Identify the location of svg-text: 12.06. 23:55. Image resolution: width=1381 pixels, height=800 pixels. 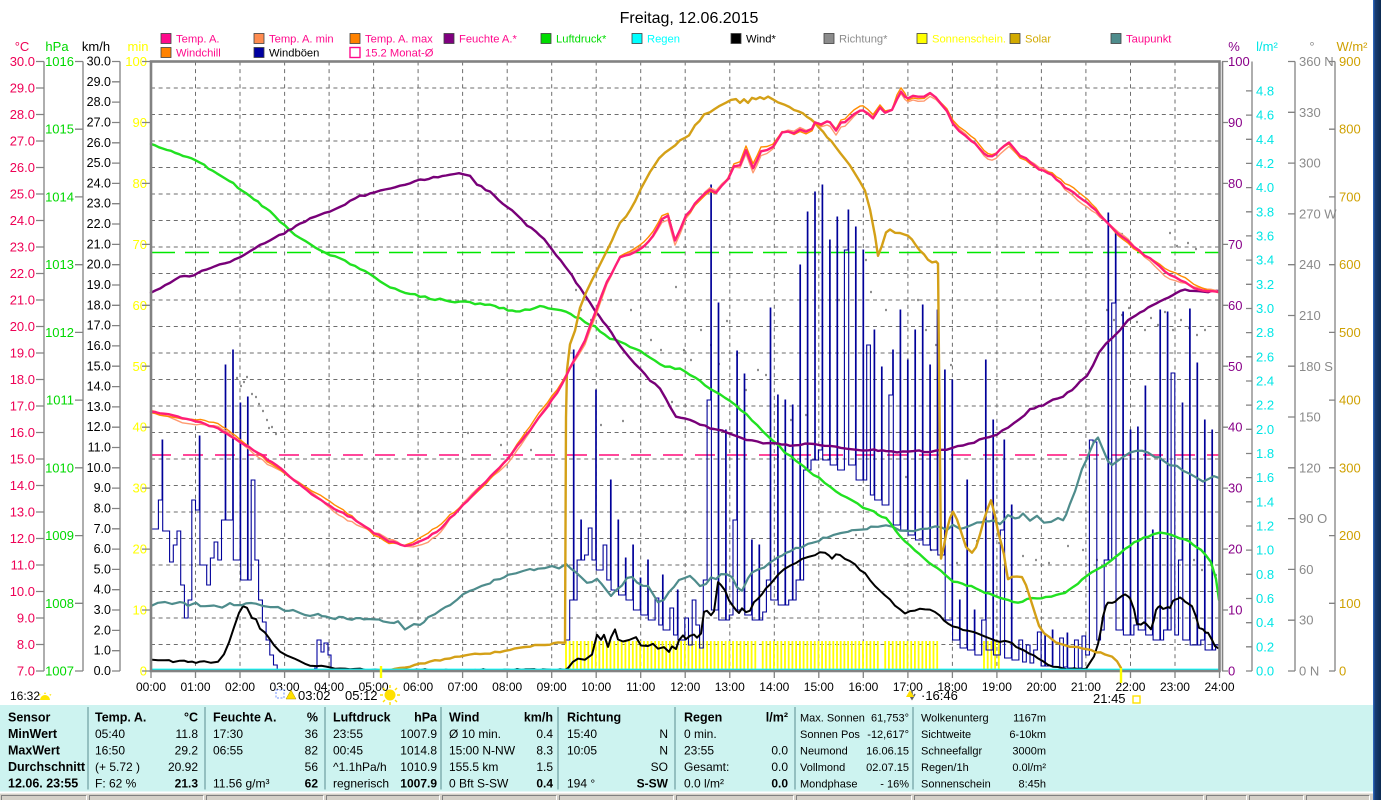
(43, 784).